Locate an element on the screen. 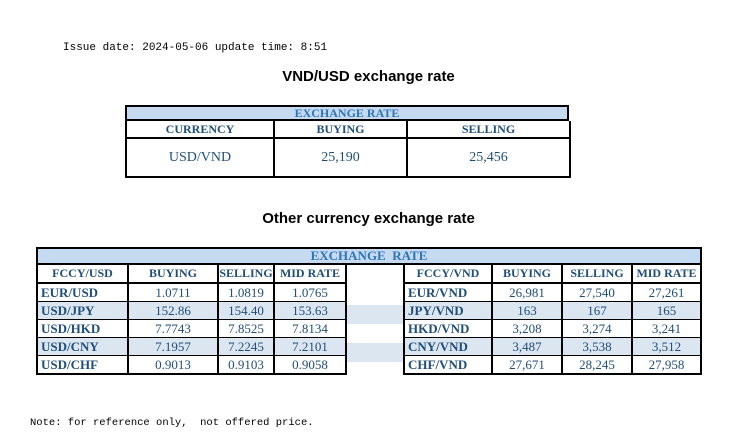  other-currency-heading: Other currency exchange rate is located at coordinates (368, 218).